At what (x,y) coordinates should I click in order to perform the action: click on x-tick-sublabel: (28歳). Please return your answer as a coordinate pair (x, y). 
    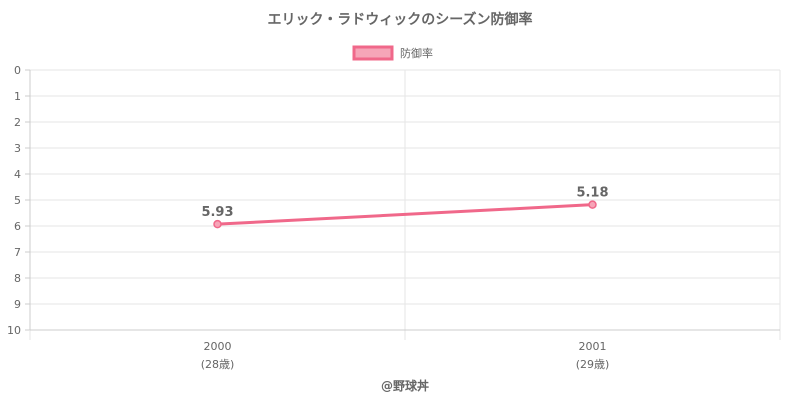
    Looking at the image, I should click on (218, 364).